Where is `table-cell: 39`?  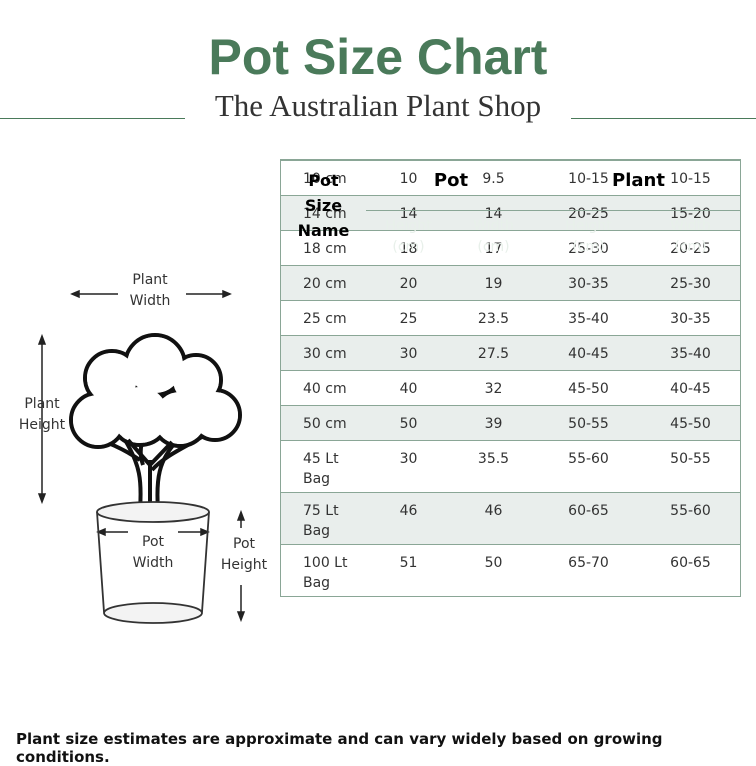 table-cell: 39 is located at coordinates (493, 423).